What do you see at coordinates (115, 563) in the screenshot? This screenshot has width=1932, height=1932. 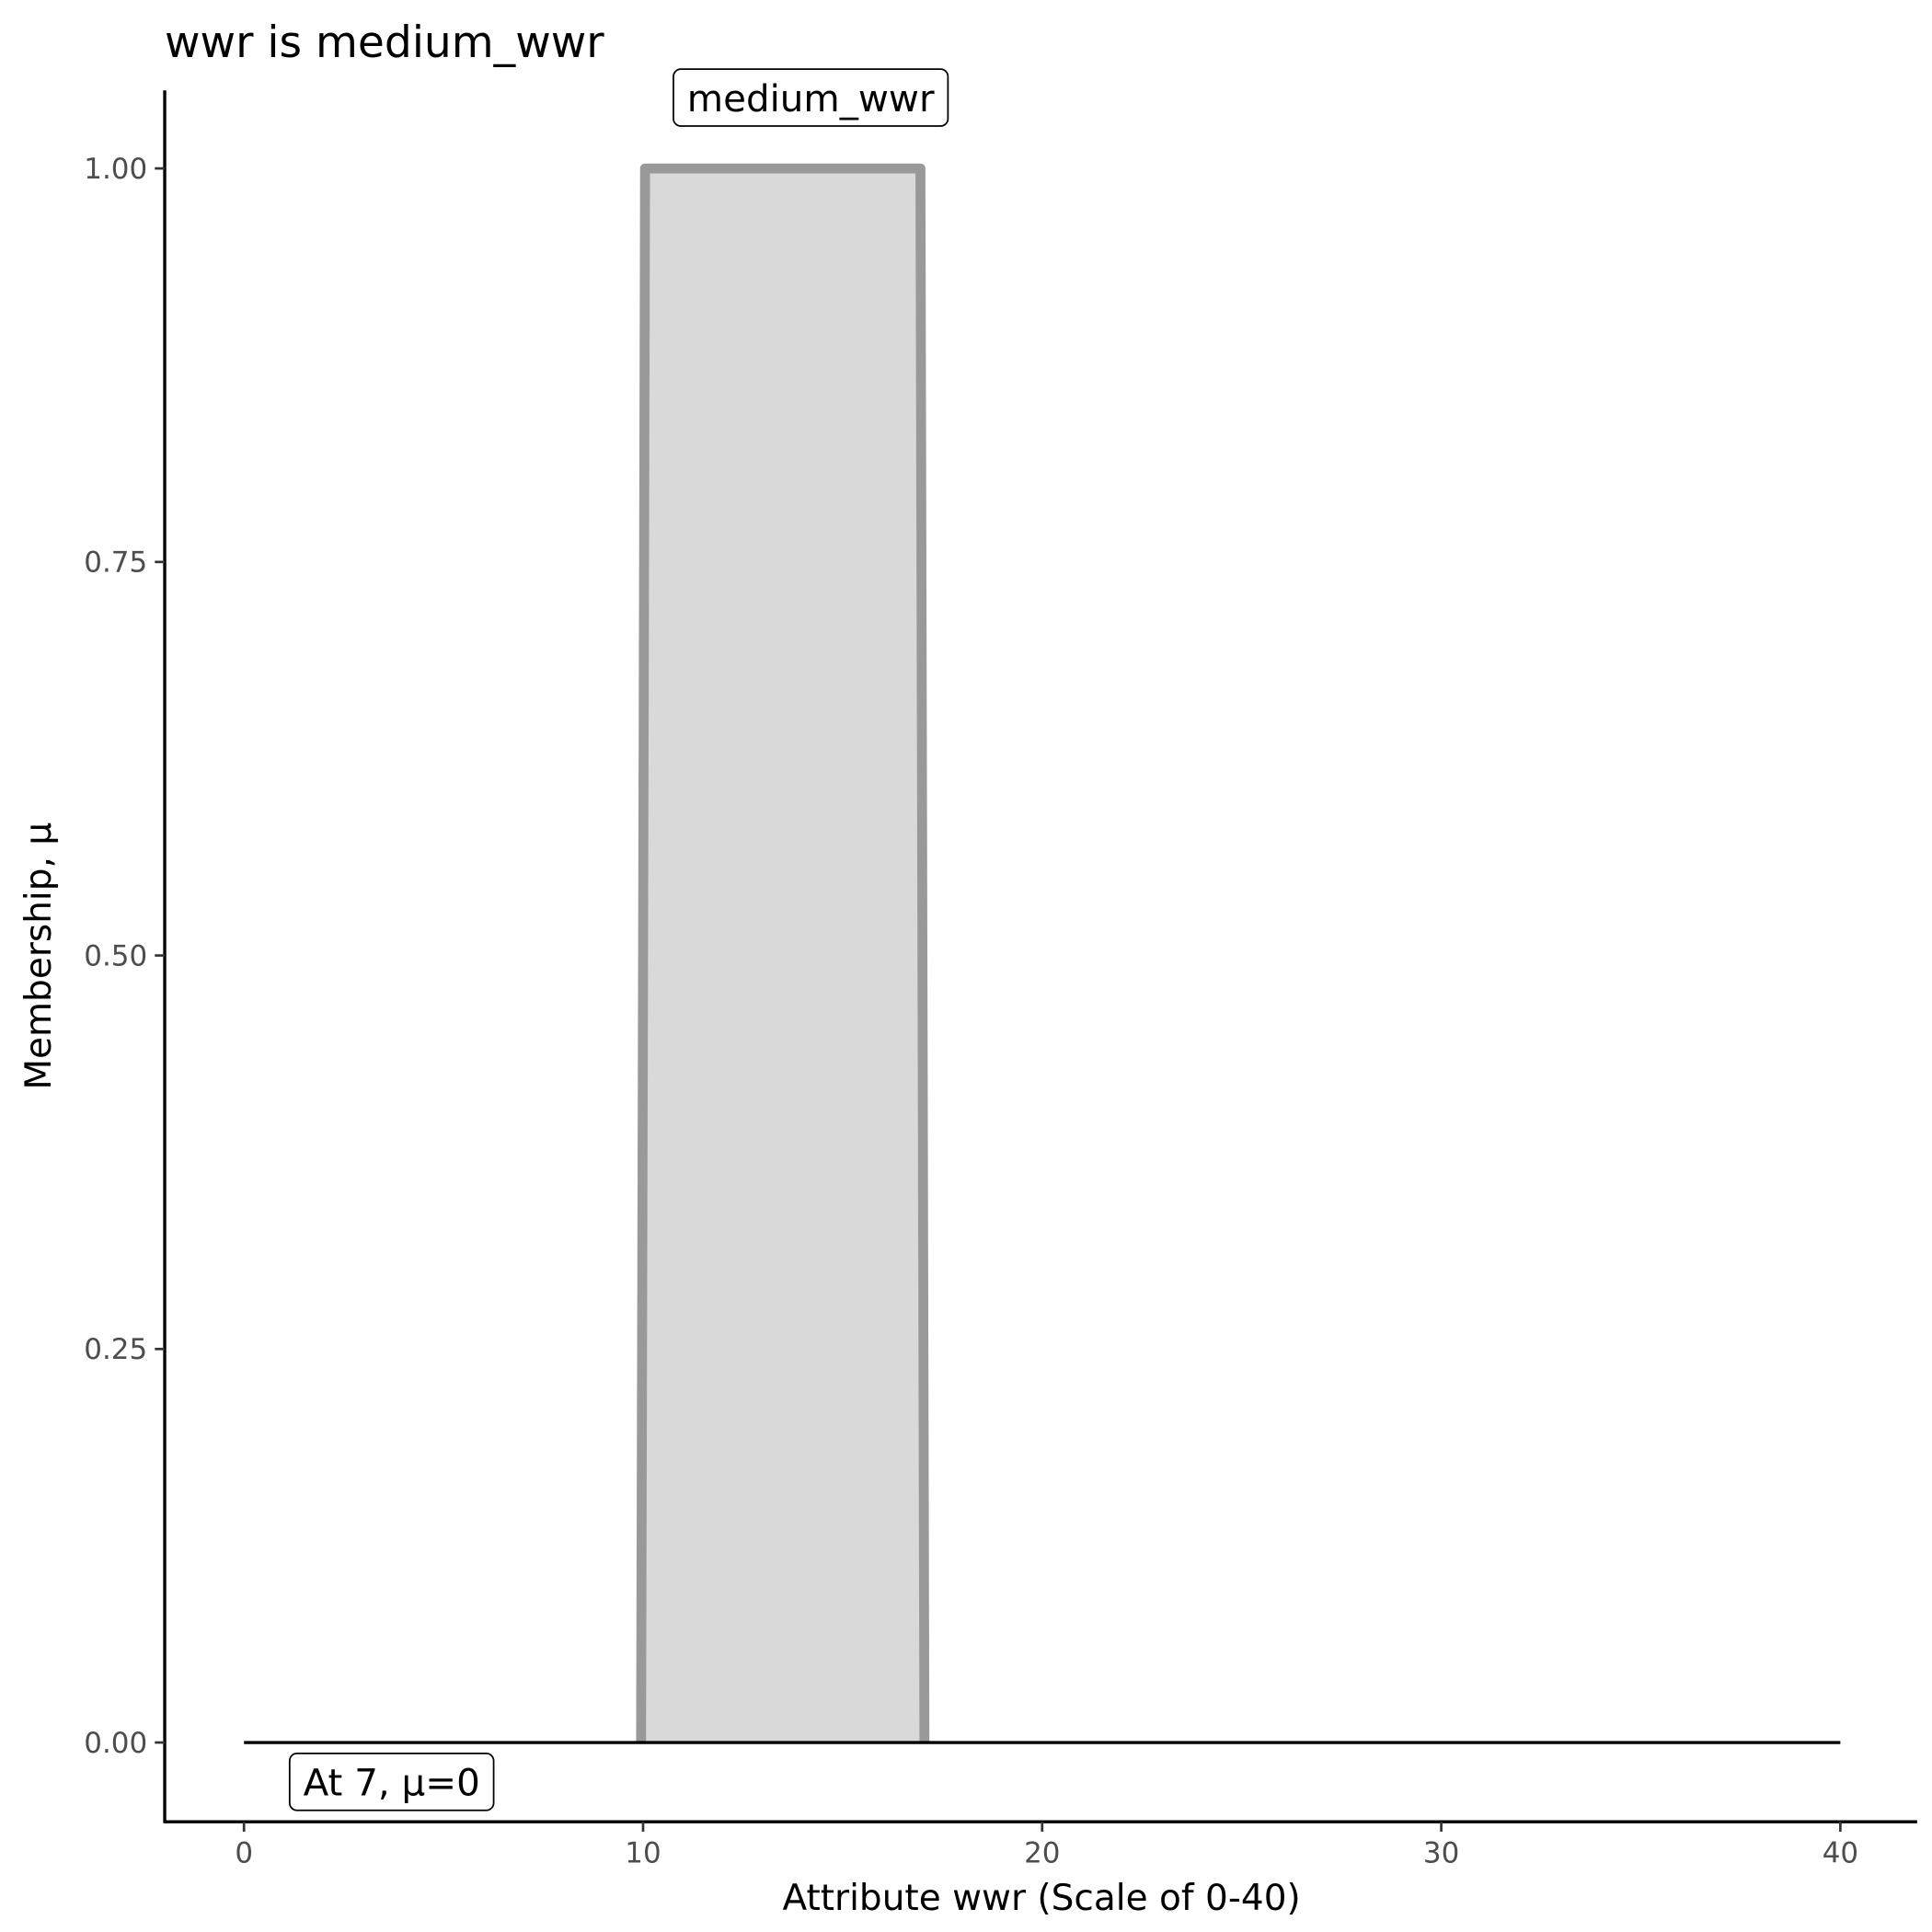 I see `y-tick-label: 0.75` at bounding box center [115, 563].